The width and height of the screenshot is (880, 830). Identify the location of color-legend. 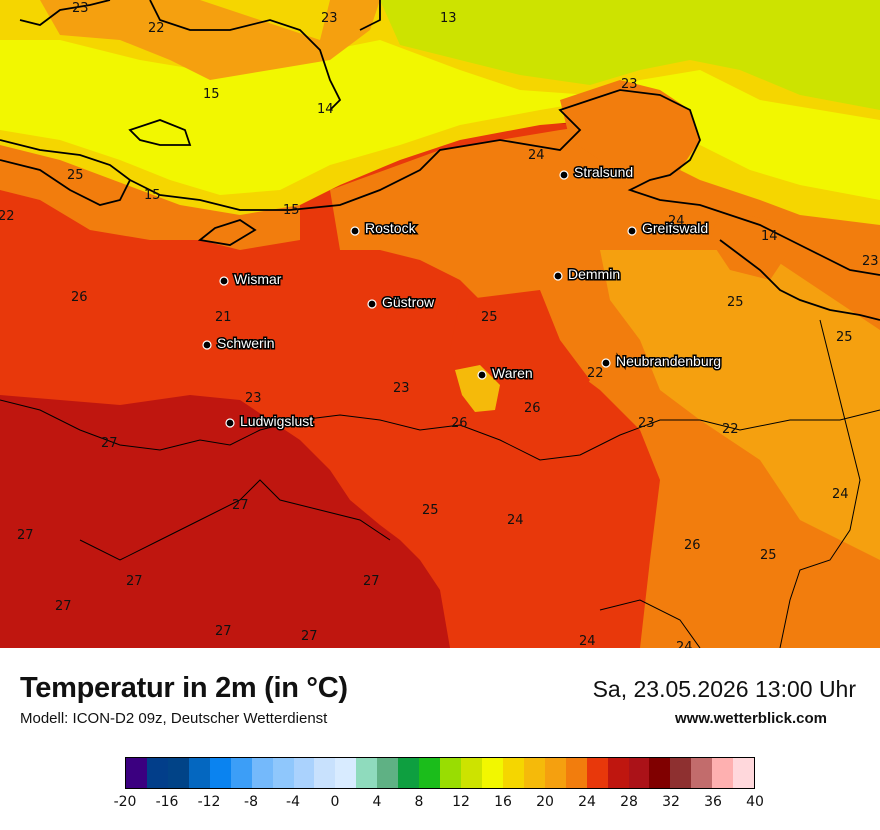
(440, 773).